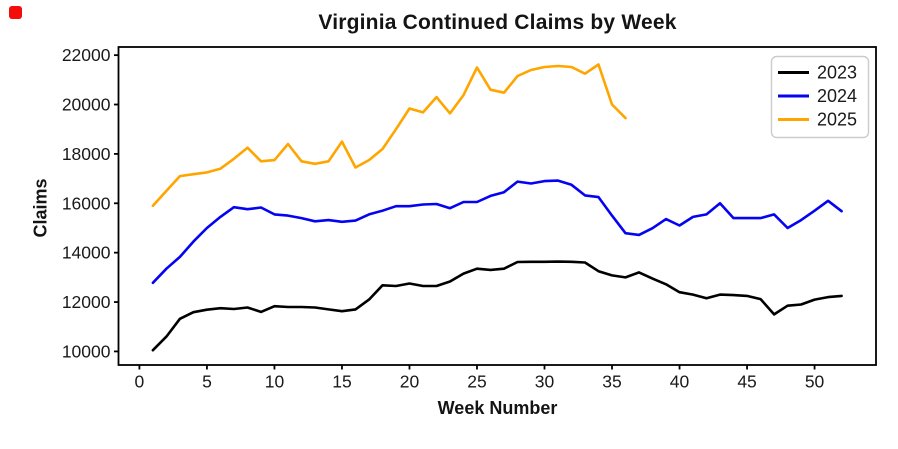  What do you see at coordinates (497, 22) in the screenshot?
I see `chart-title: Virginia Continued Claims by Week` at bounding box center [497, 22].